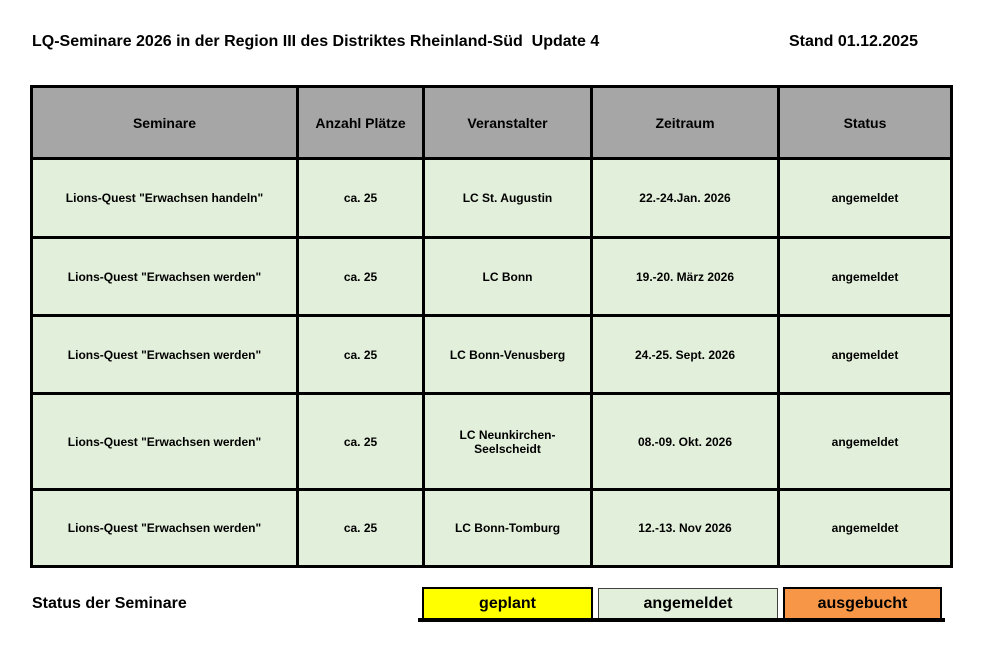 This screenshot has width=1000, height=669. Describe the element at coordinates (109, 603) in the screenshot. I see `legend-title: Status der Seminare` at that location.